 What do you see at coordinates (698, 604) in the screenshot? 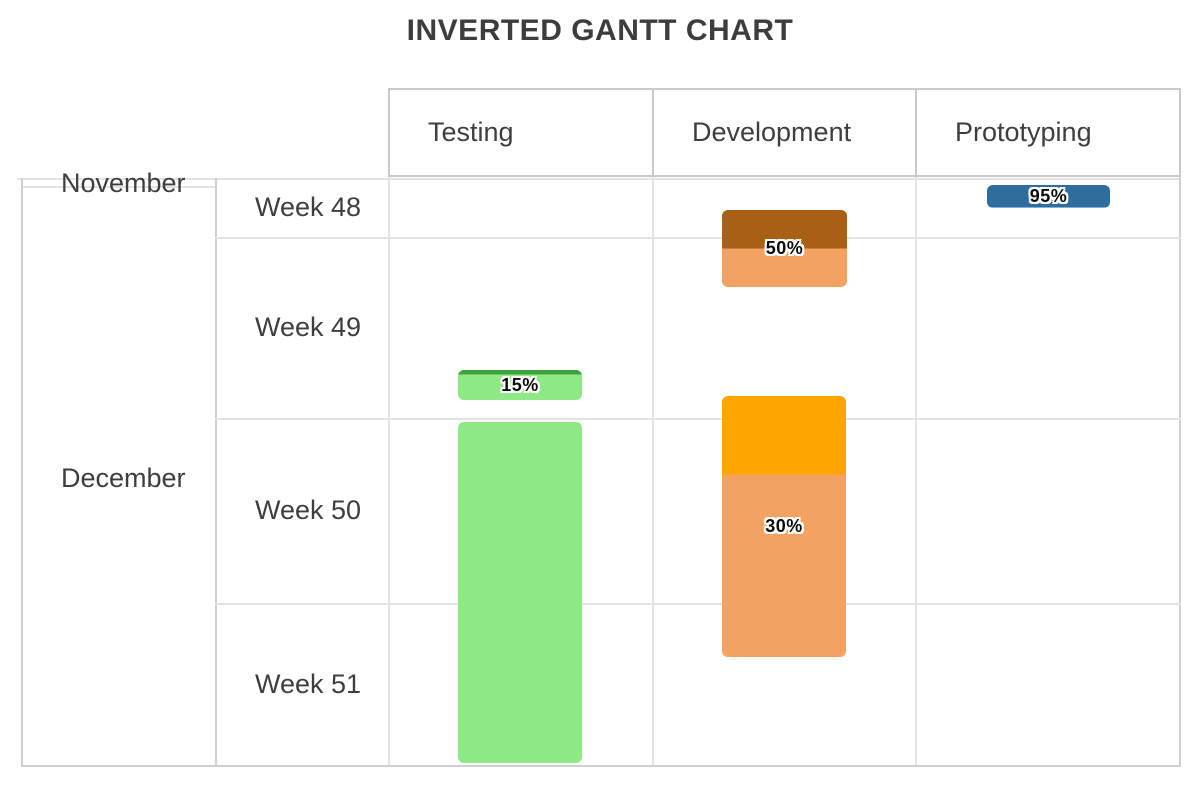
I see `grid-line-week50-week51` at bounding box center [698, 604].